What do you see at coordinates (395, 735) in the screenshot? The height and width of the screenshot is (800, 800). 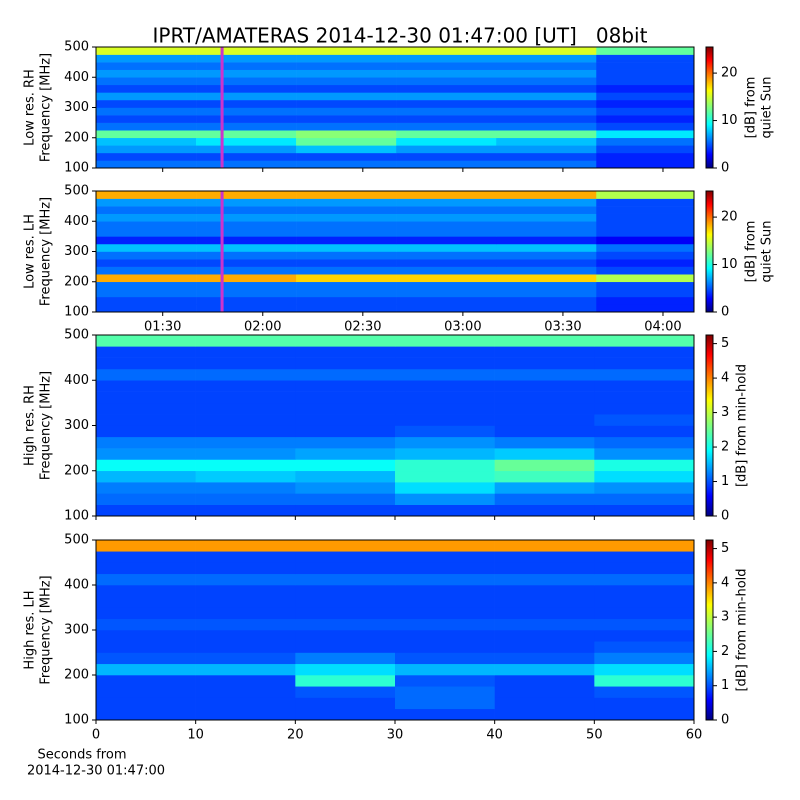 I see `x-tick-label: 30` at bounding box center [395, 735].